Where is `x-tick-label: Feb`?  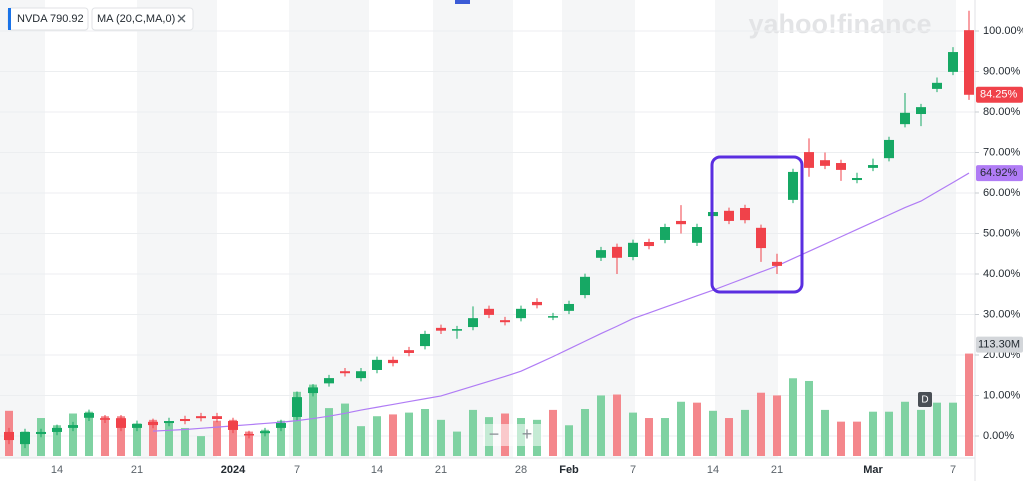 x-tick-label: Feb is located at coordinates (569, 470).